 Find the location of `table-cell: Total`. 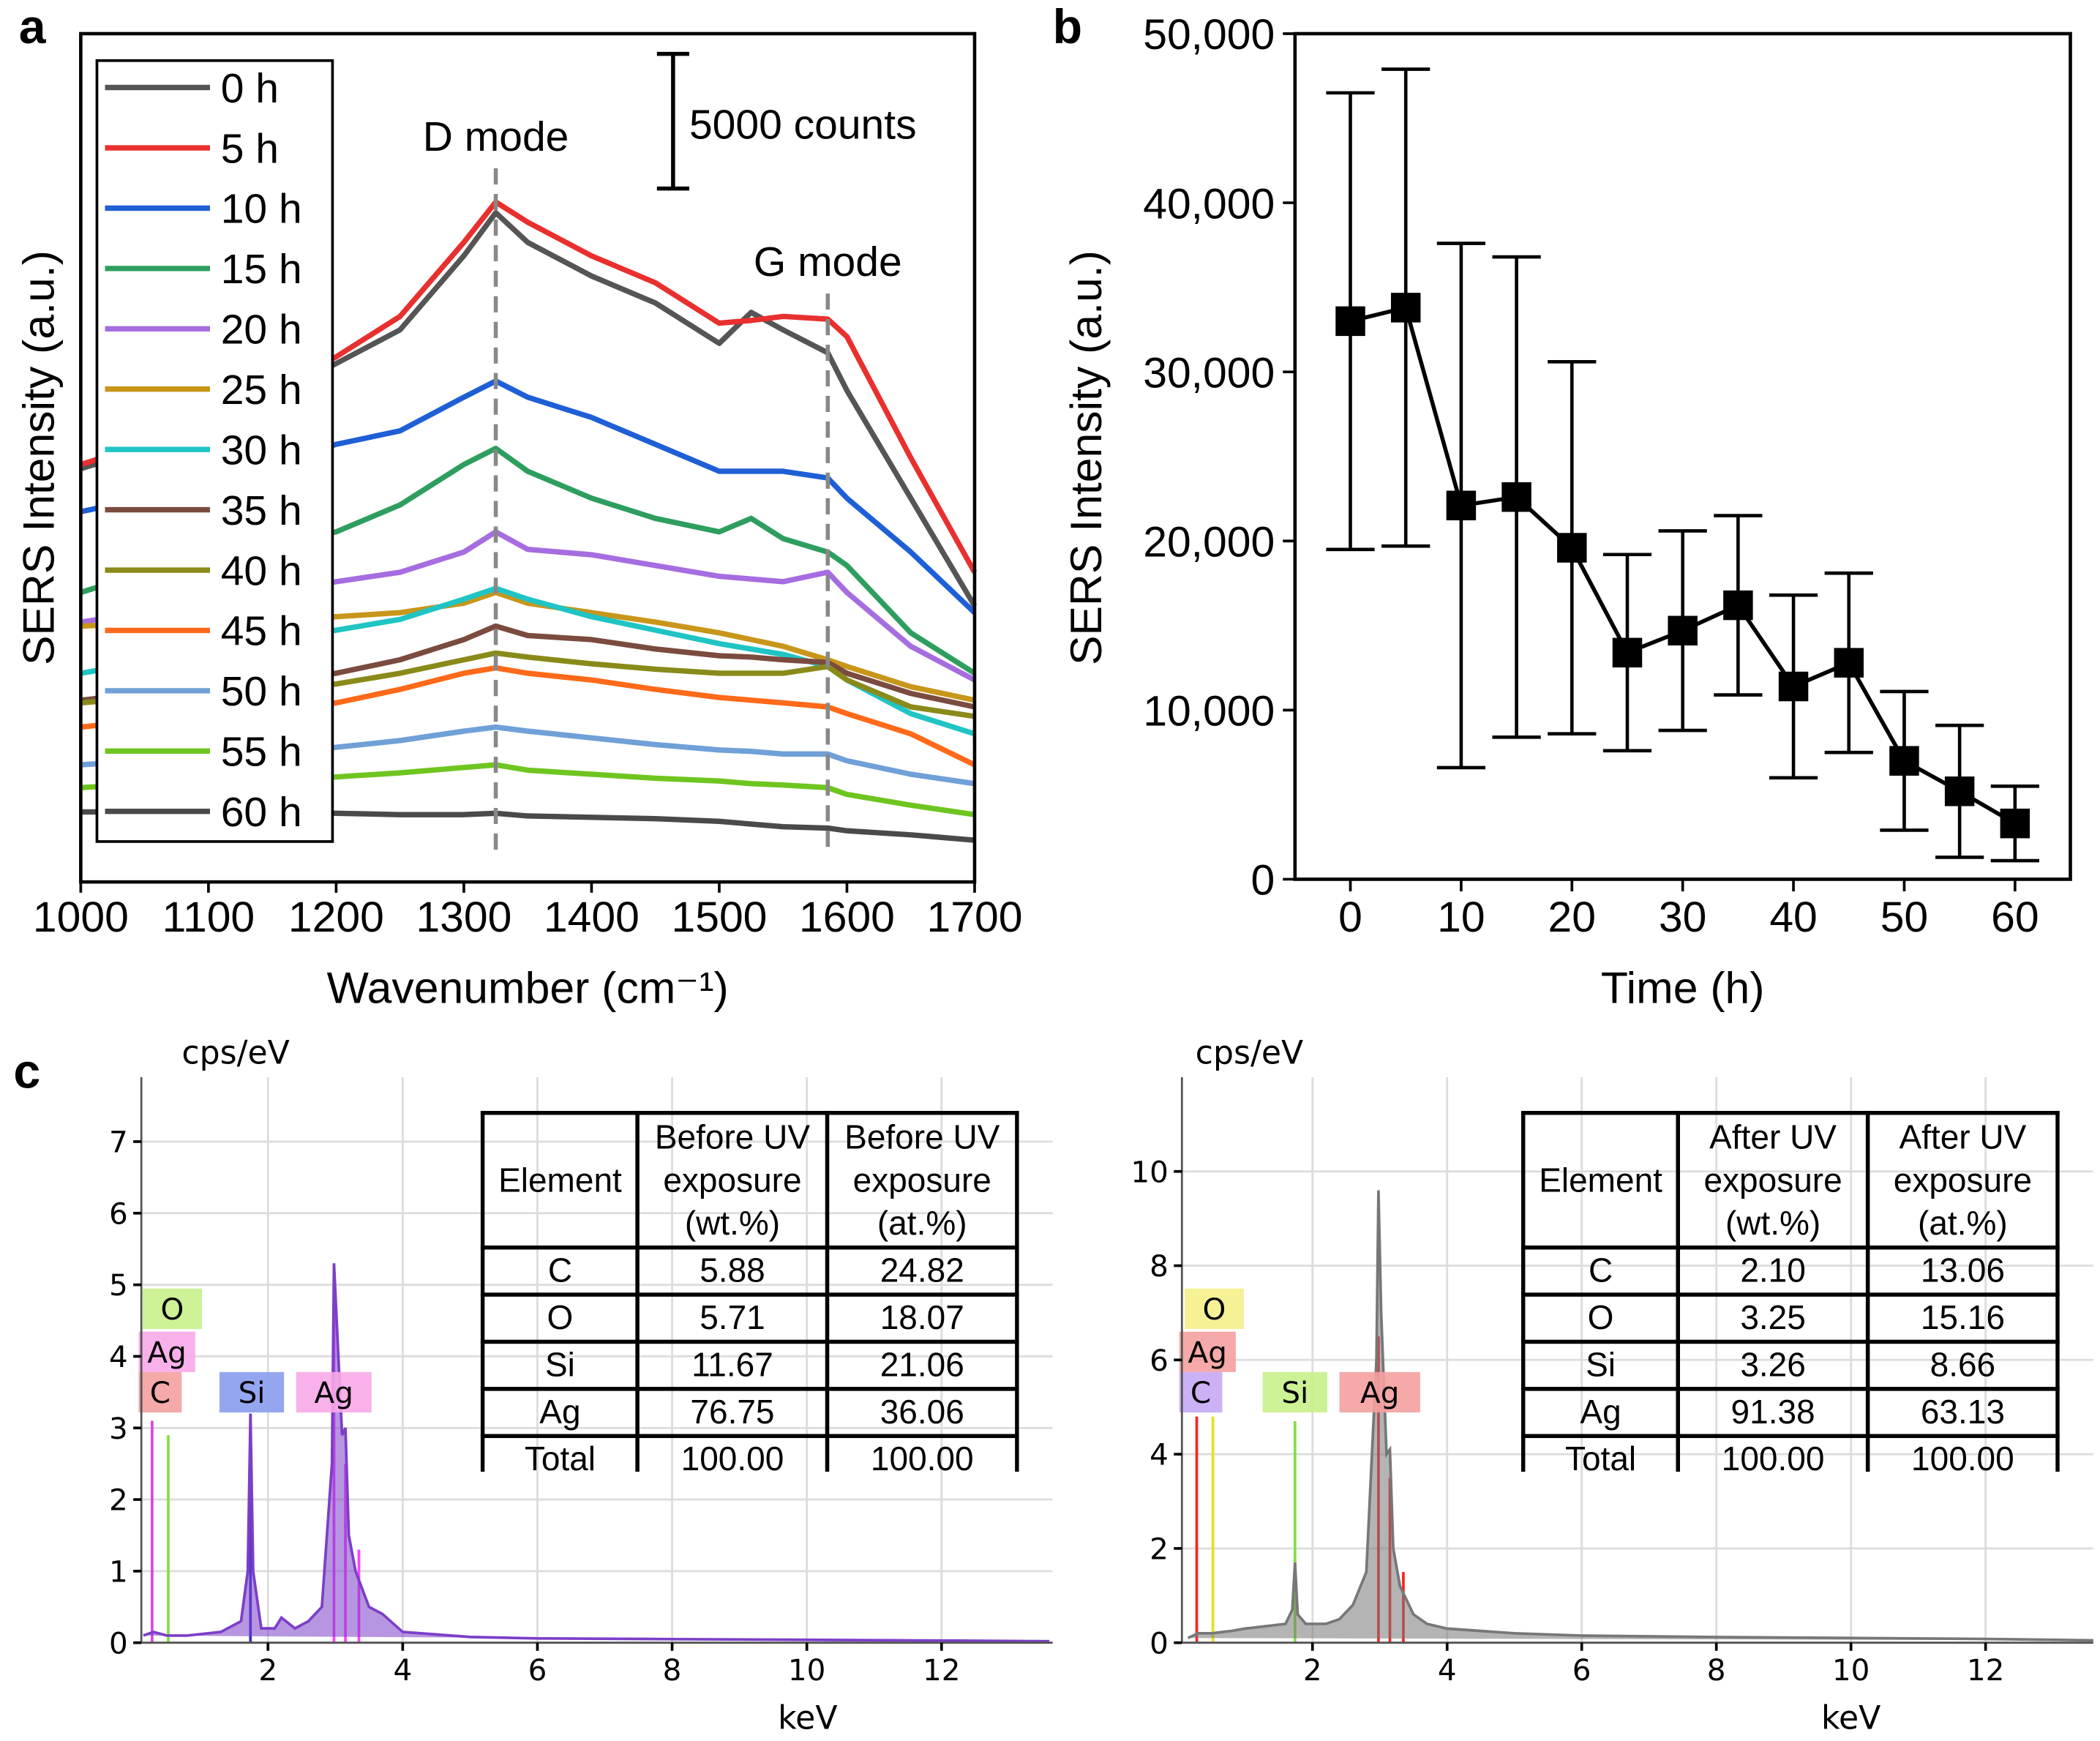

table-cell: Total is located at coordinates (560, 1453).